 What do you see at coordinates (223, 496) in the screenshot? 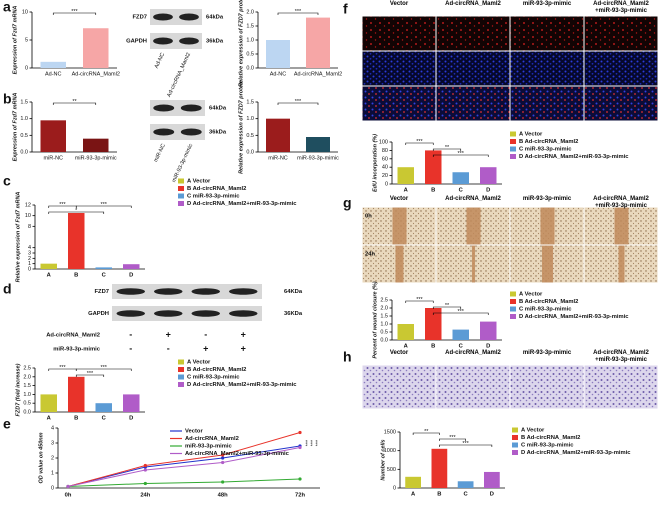
I see `x-tick-label: 48h` at bounding box center [223, 496].